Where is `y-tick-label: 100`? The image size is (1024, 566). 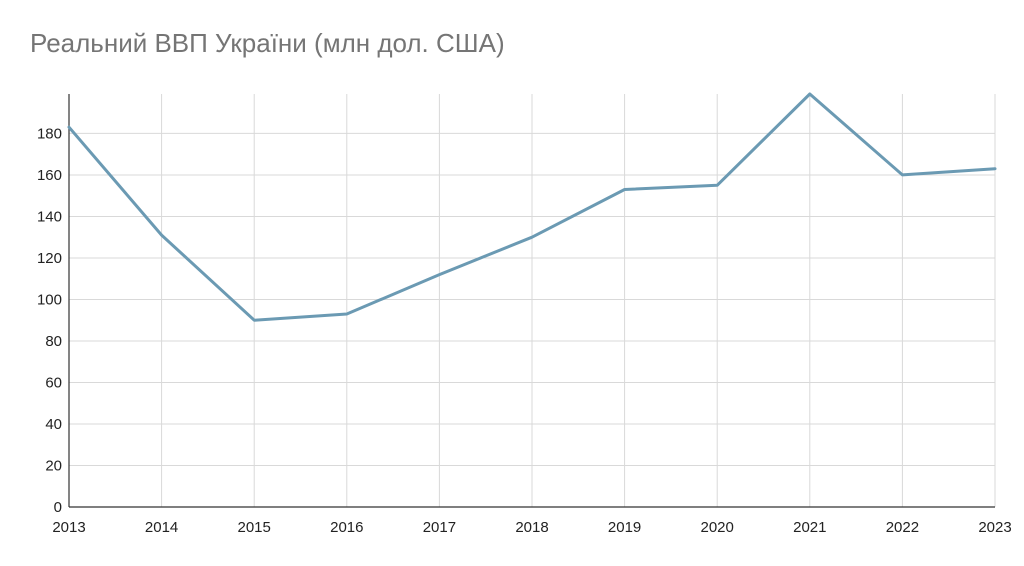
y-tick-label: 100 is located at coordinates (49, 299).